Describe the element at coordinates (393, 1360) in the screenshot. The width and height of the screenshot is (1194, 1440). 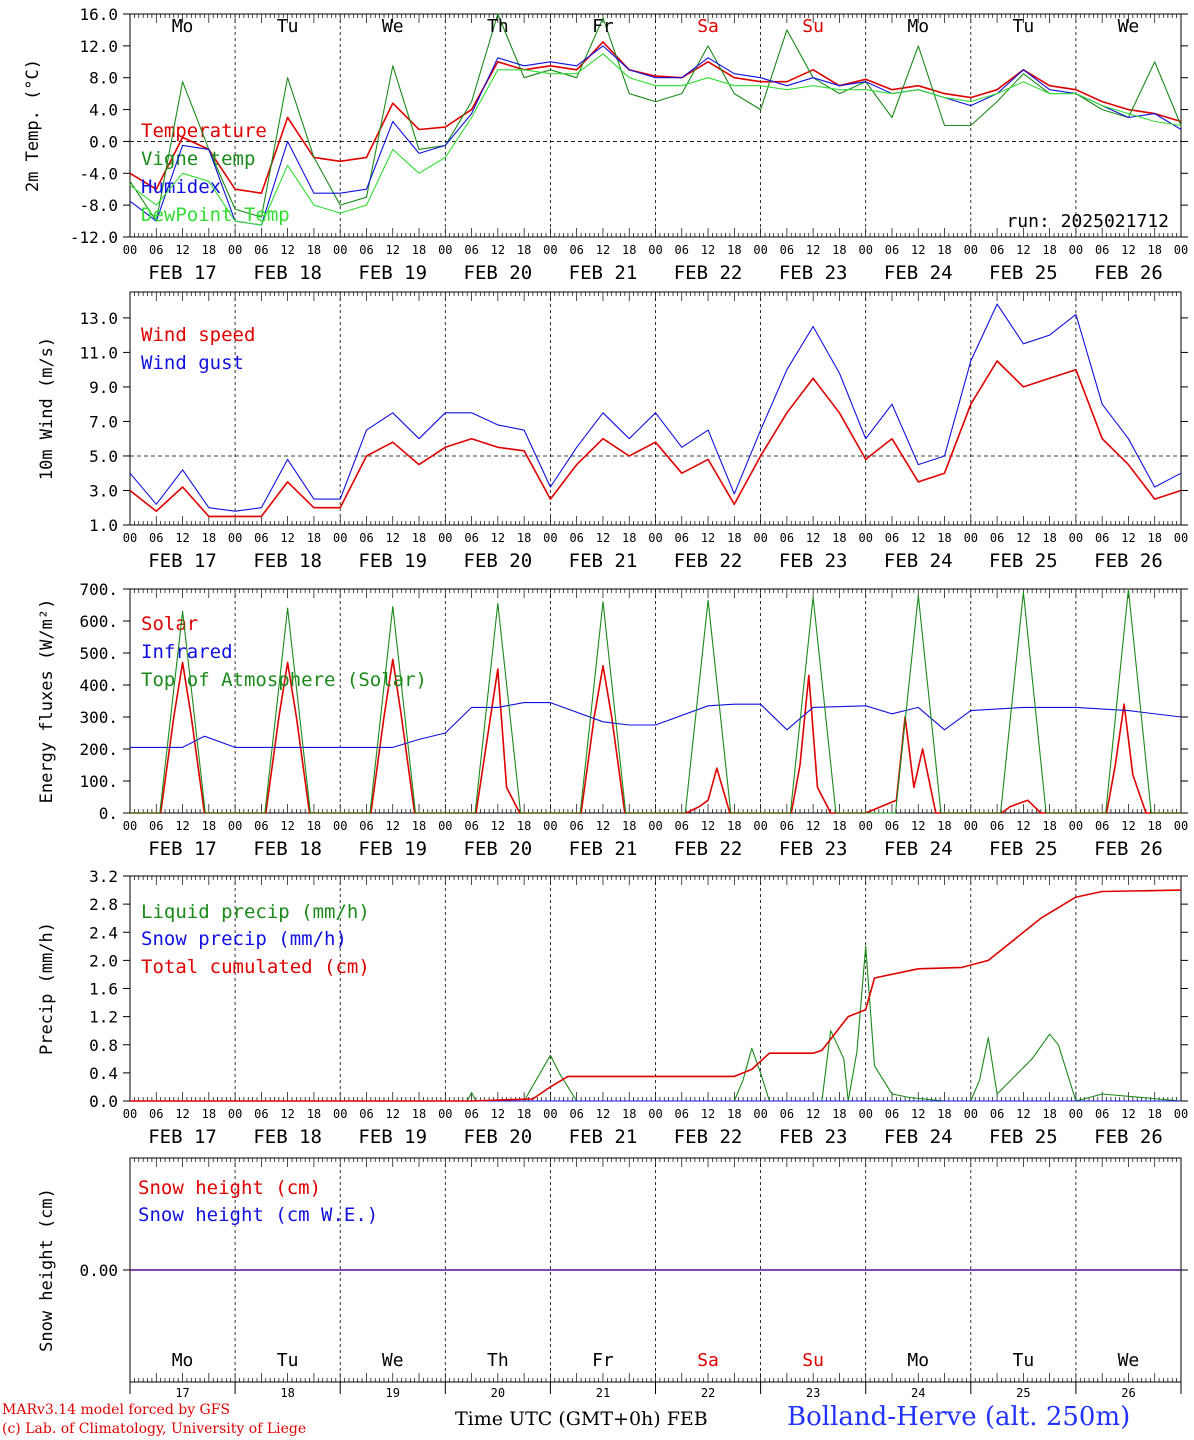
I see `weekday-label: We` at that location.